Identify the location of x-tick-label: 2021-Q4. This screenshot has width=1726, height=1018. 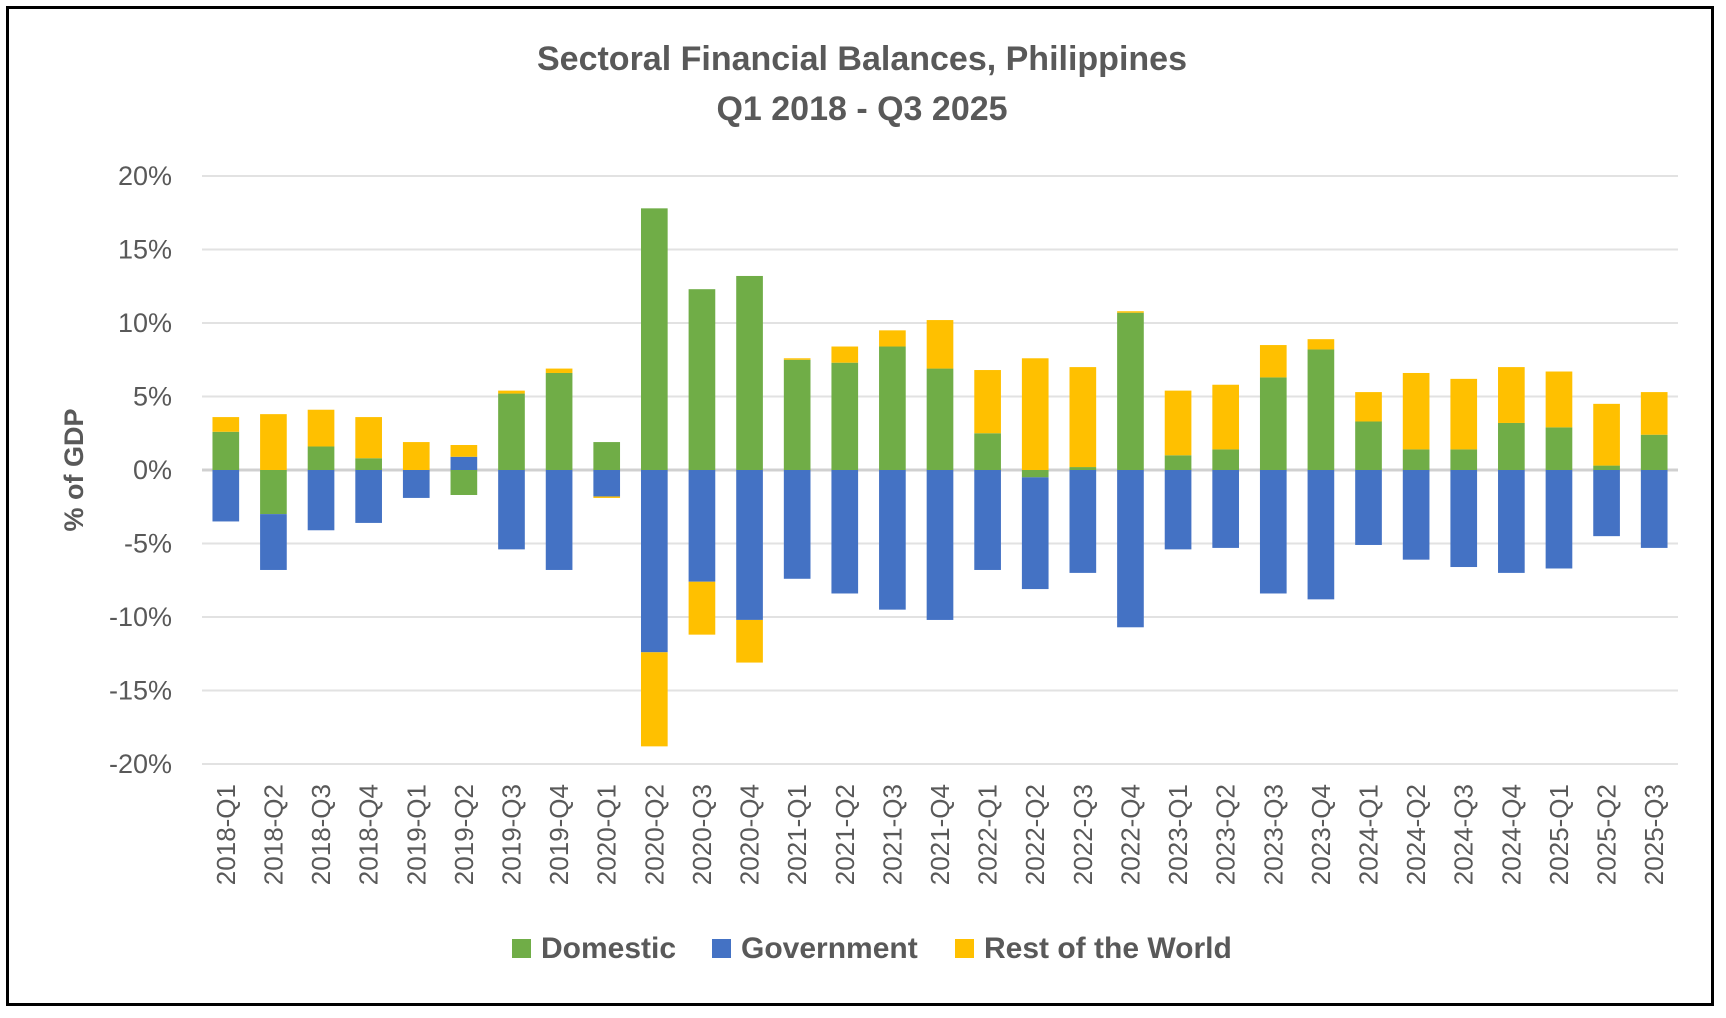
(940, 834).